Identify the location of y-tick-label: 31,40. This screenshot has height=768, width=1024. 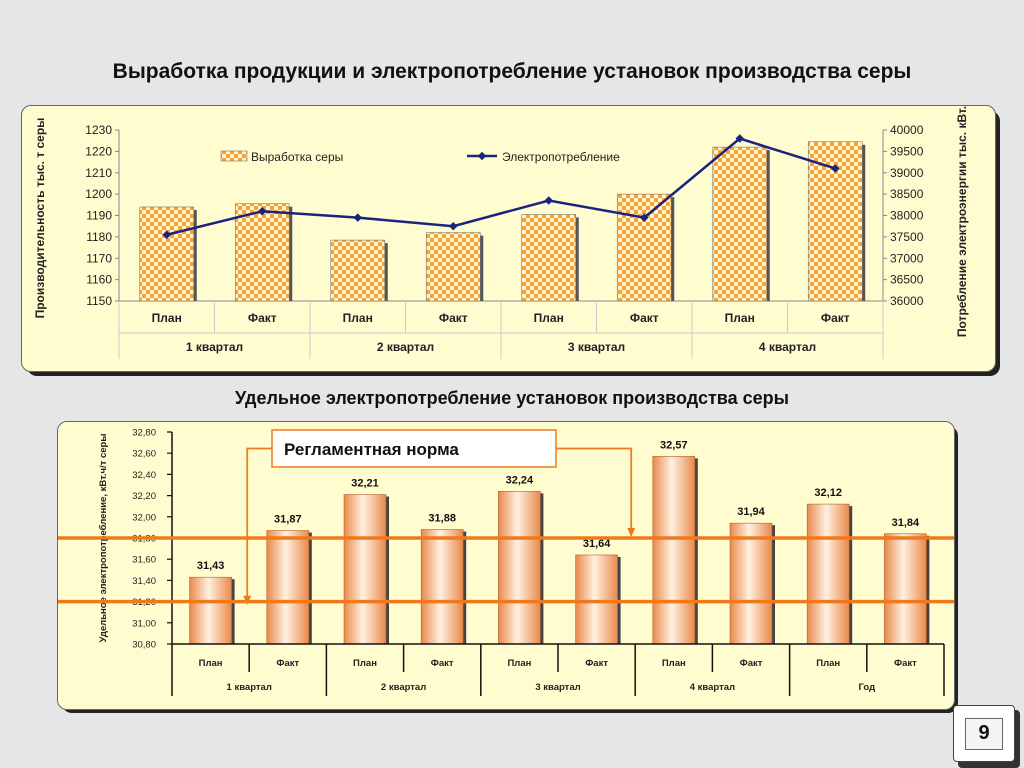
(144, 581).